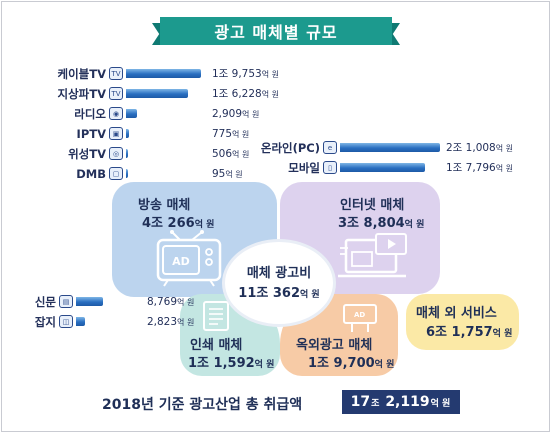 This screenshot has height=433, width=551. Describe the element at coordinates (170, 301) in the screenshot. I see `bar-value-label: 8,769억 원` at that location.